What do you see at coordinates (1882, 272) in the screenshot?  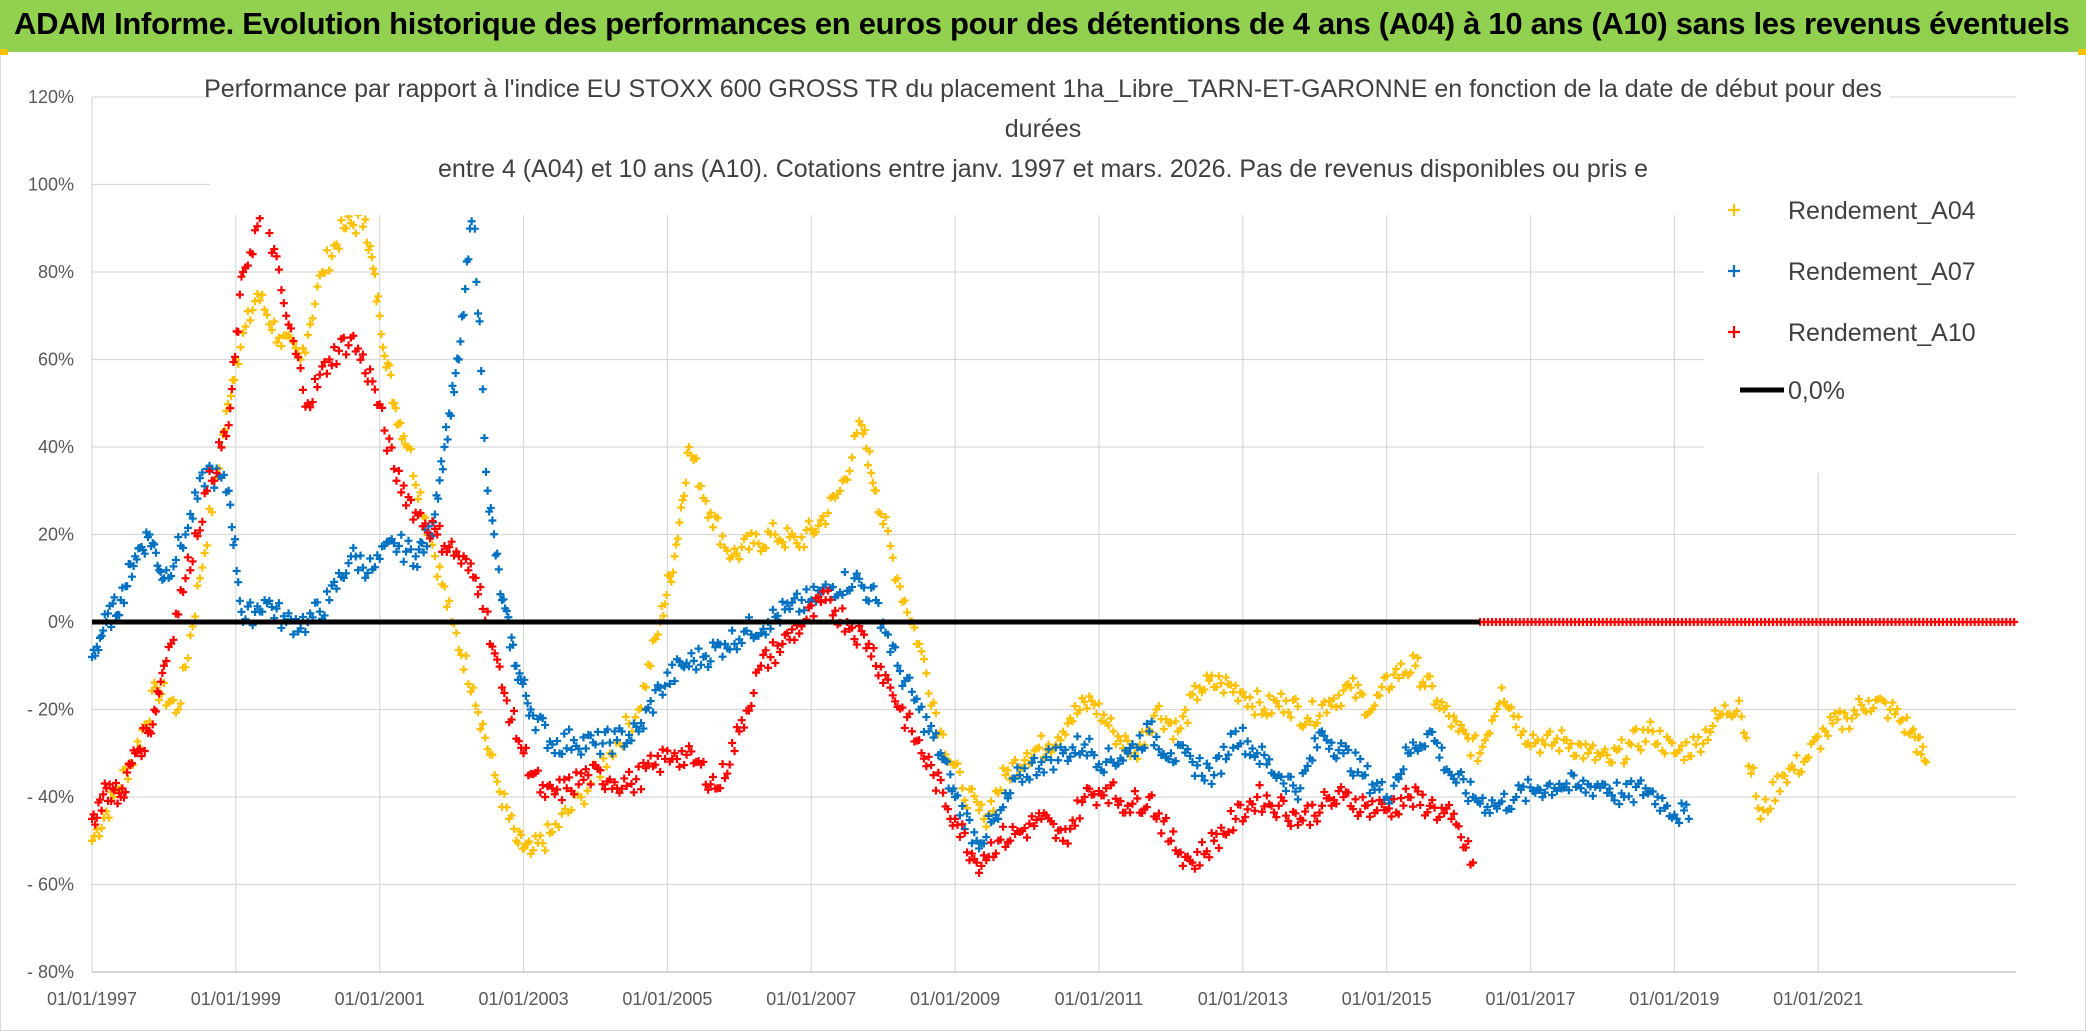 I see `legend-label: Rendement_A07` at bounding box center [1882, 272].